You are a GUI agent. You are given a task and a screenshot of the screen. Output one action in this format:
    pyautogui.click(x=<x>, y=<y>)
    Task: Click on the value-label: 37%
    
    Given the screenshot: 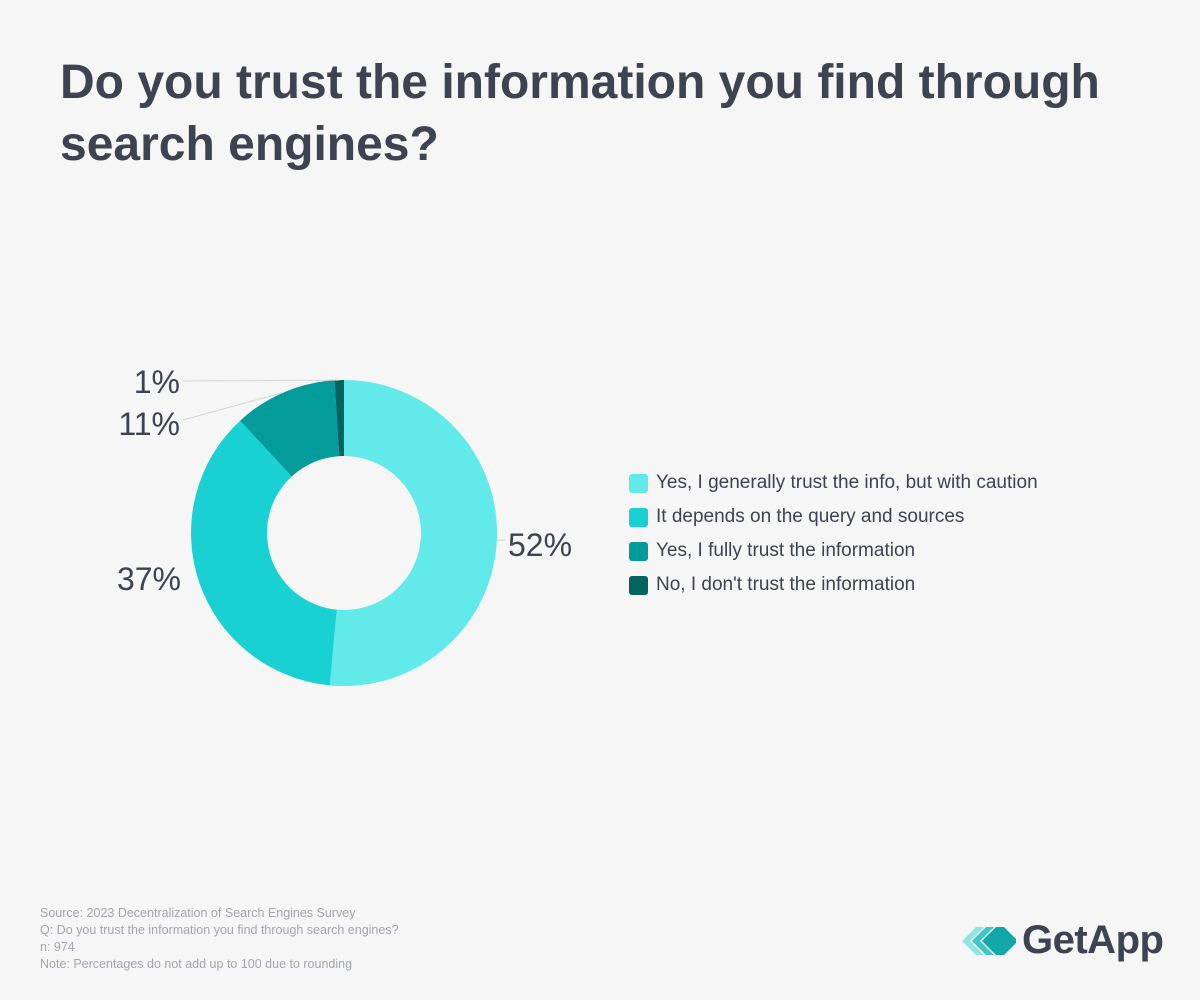 What is the action you would take?
    pyautogui.click(x=149, y=579)
    